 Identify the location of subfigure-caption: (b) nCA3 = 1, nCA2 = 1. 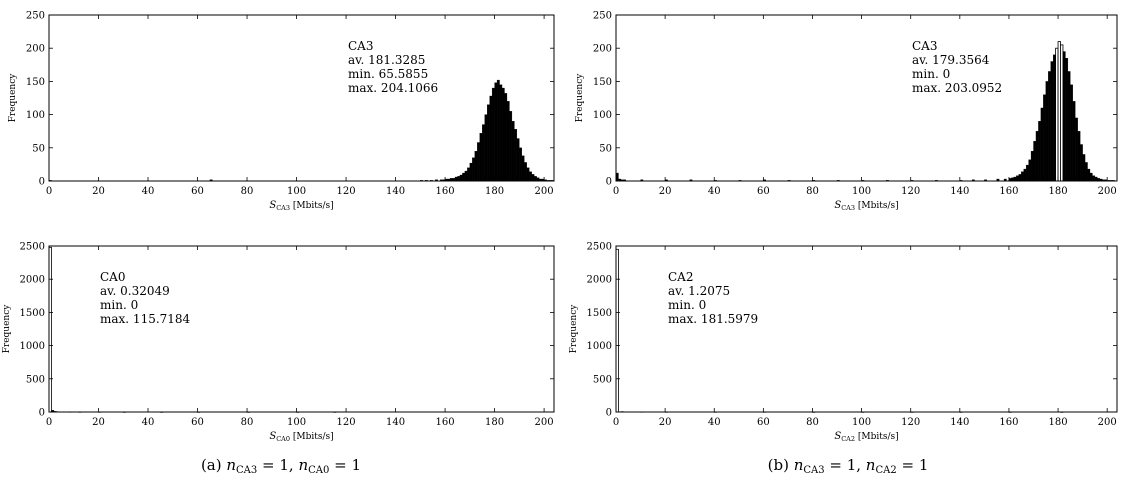
(848, 466).